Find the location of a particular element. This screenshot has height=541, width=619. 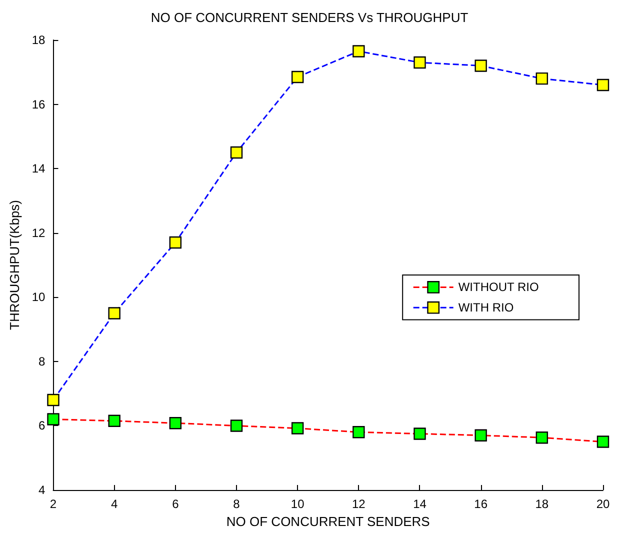

x-tick-label: 8 is located at coordinates (236, 504).